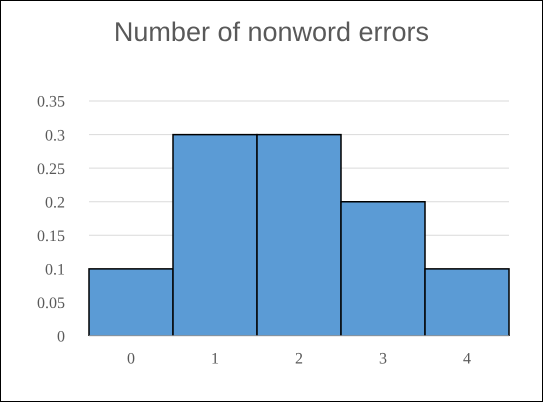 This screenshot has width=543, height=402. What do you see at coordinates (51, 303) in the screenshot?
I see `y-tick-label: 0.05` at bounding box center [51, 303].